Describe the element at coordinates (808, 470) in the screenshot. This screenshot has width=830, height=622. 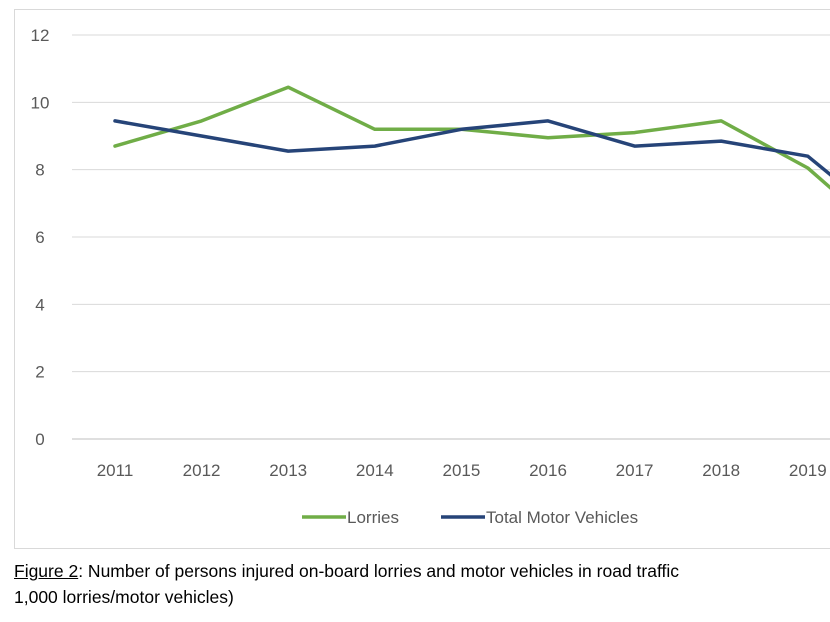
I see `x-tick-label: 2019` at that location.